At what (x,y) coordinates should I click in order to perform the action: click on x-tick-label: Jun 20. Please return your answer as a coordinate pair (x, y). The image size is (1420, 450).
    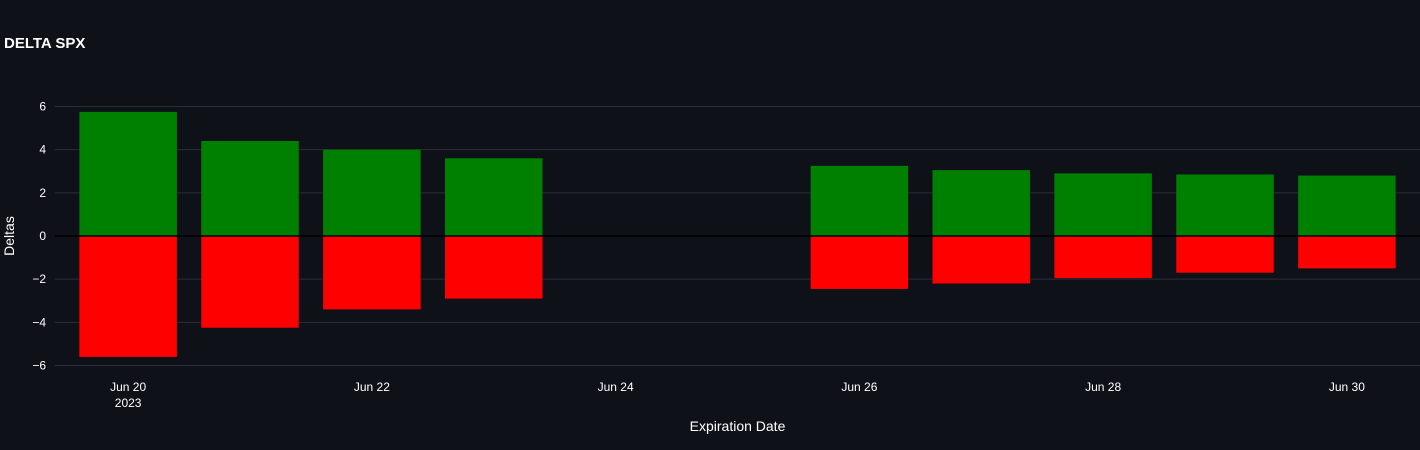
    Looking at the image, I should click on (128, 387).